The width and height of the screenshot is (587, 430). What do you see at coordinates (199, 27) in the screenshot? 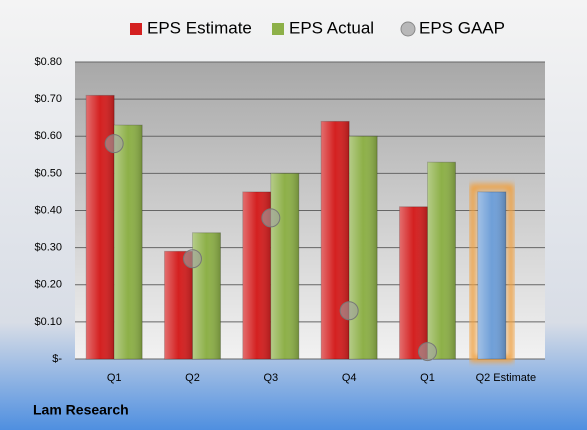
I see `legend-label: EPS Estimate` at bounding box center [199, 27].